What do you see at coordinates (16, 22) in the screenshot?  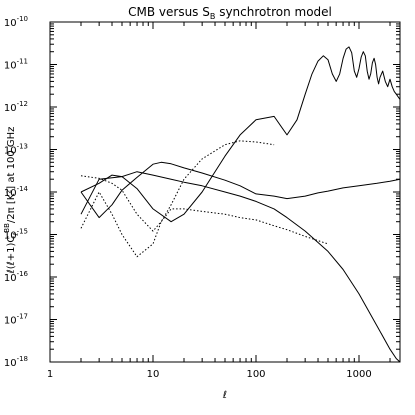 I see `y-tick-label: 10-10` at bounding box center [16, 22].